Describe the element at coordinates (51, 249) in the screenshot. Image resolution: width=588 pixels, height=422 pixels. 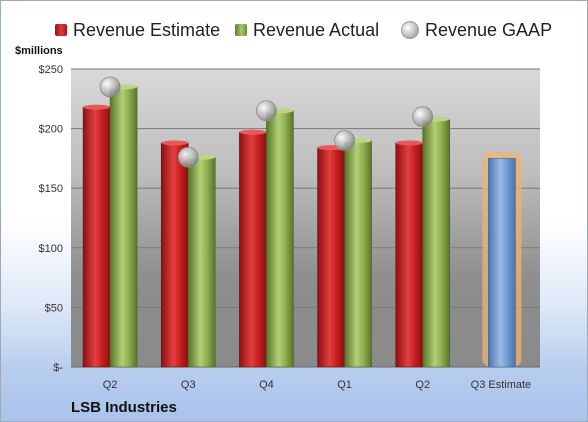
I see `y-tick-label: $100` at that location.